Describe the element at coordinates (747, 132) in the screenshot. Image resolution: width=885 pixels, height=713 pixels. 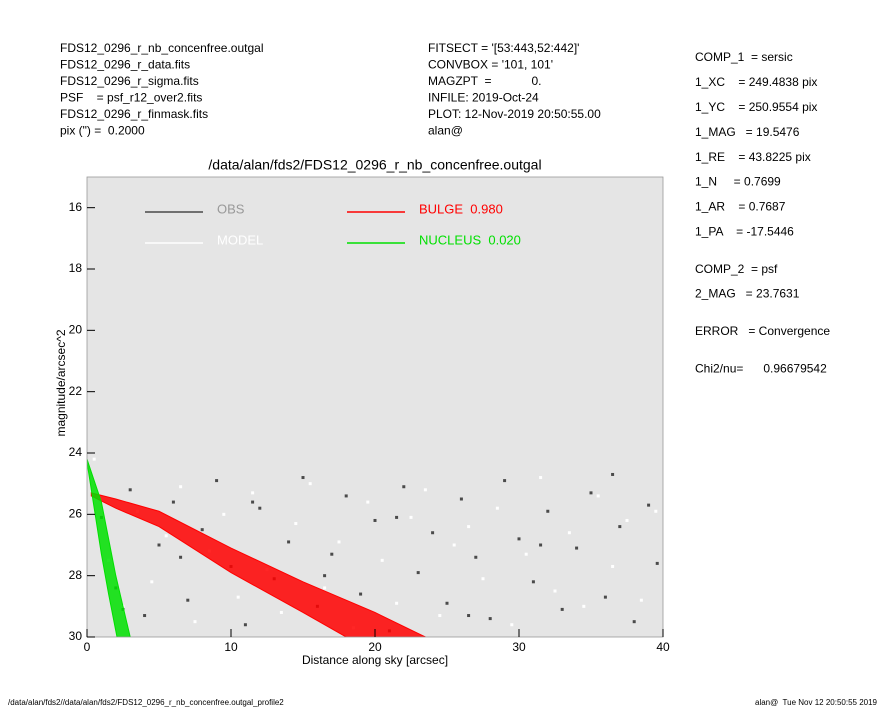
I see `fit-parameter: 1_MAG = 19.5476` at that location.